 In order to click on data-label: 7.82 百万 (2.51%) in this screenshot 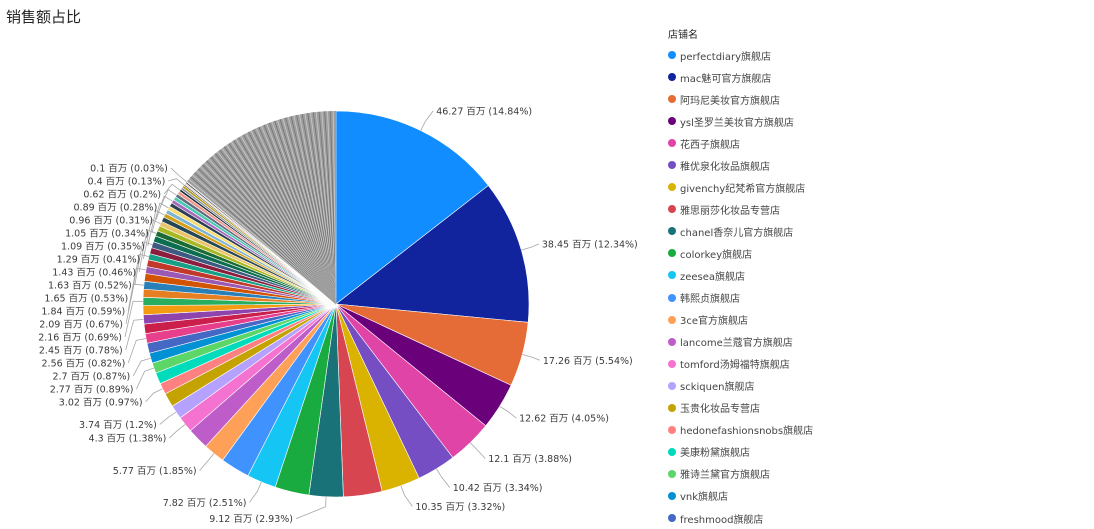, I will do `click(205, 503)`.